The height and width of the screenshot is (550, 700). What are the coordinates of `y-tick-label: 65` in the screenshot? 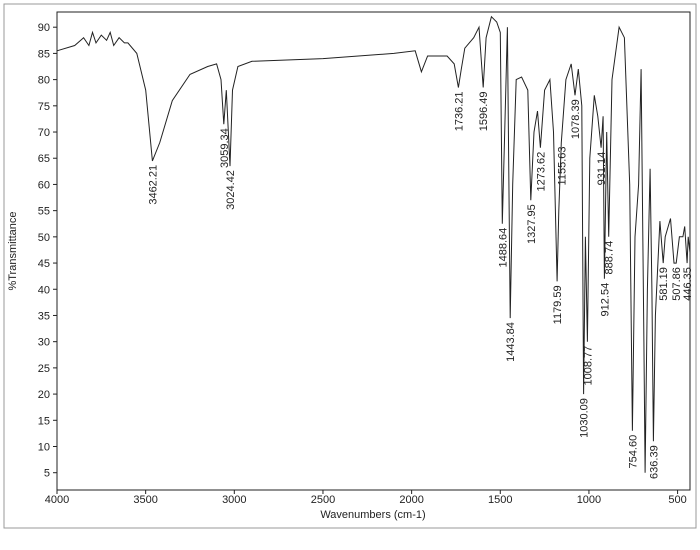 It's located at (44, 159).